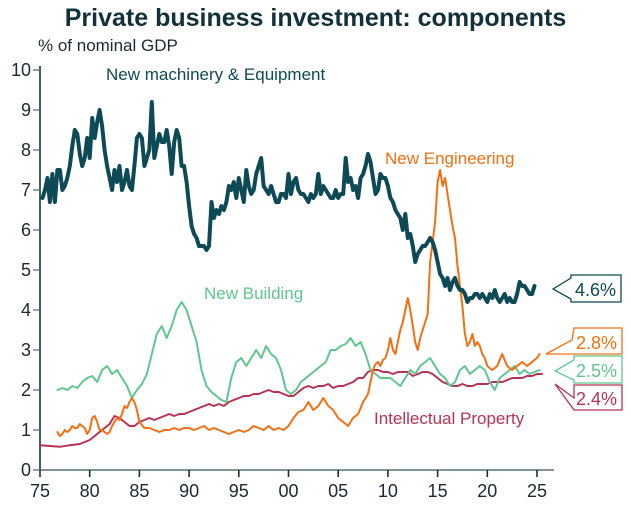 The height and width of the screenshot is (516, 631). I want to click on series-line-intellectual-property, so click(291, 408).